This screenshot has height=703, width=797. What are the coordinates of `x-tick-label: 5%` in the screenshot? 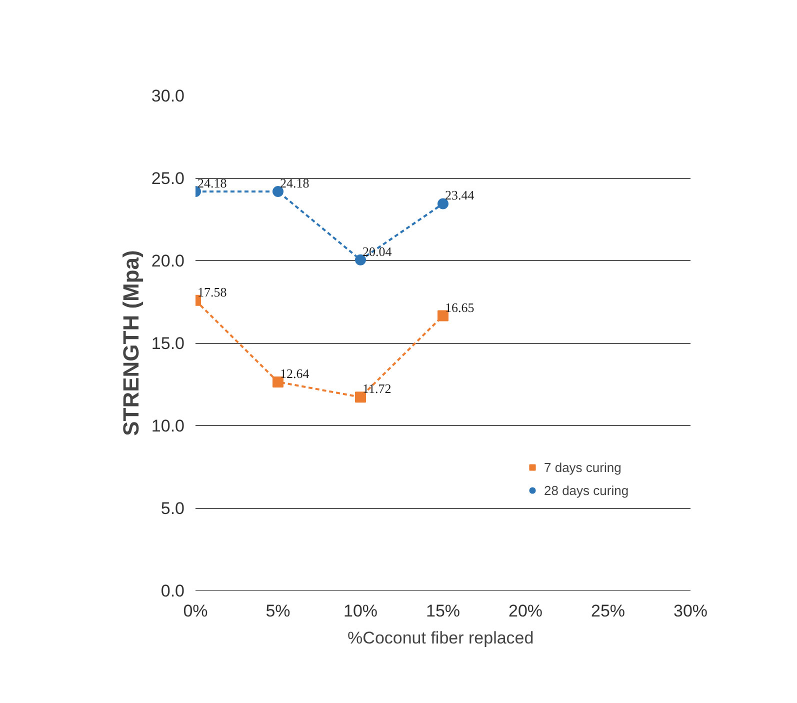 It's located at (278, 611).